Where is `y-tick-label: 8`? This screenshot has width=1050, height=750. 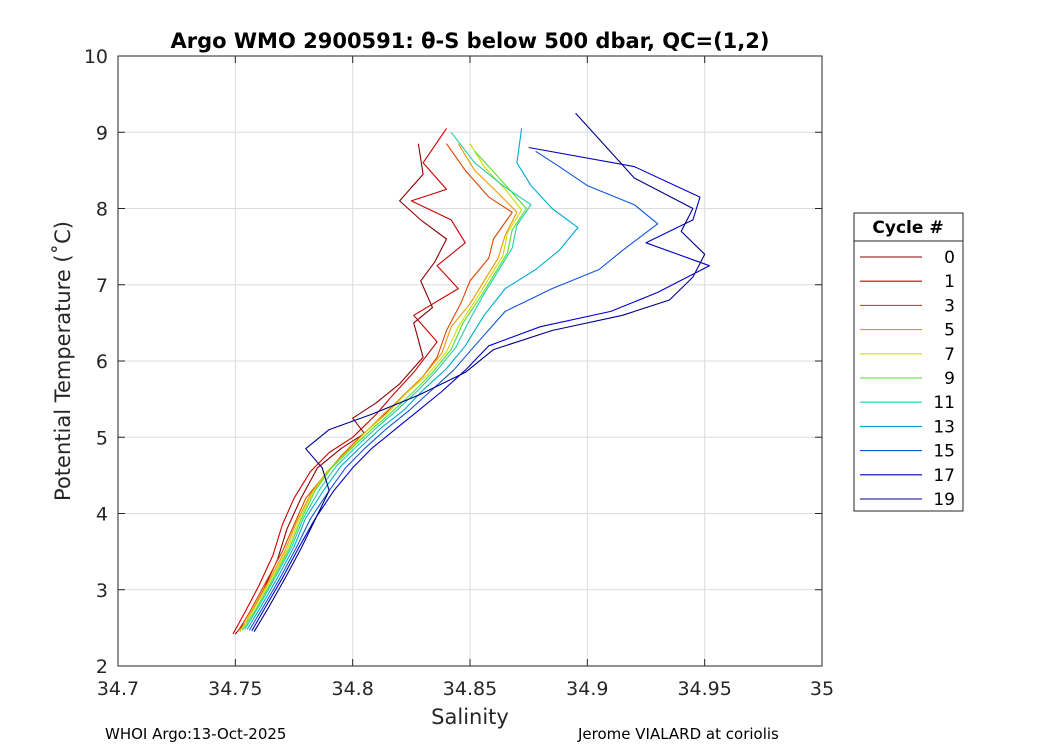 y-tick-label: 8 is located at coordinates (102, 210).